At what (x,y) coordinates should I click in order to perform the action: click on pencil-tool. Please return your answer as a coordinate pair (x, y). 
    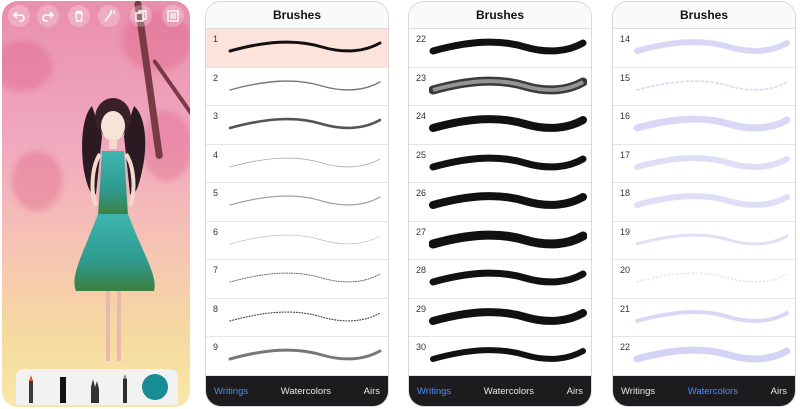
    Looking at the image, I should click on (125, 388).